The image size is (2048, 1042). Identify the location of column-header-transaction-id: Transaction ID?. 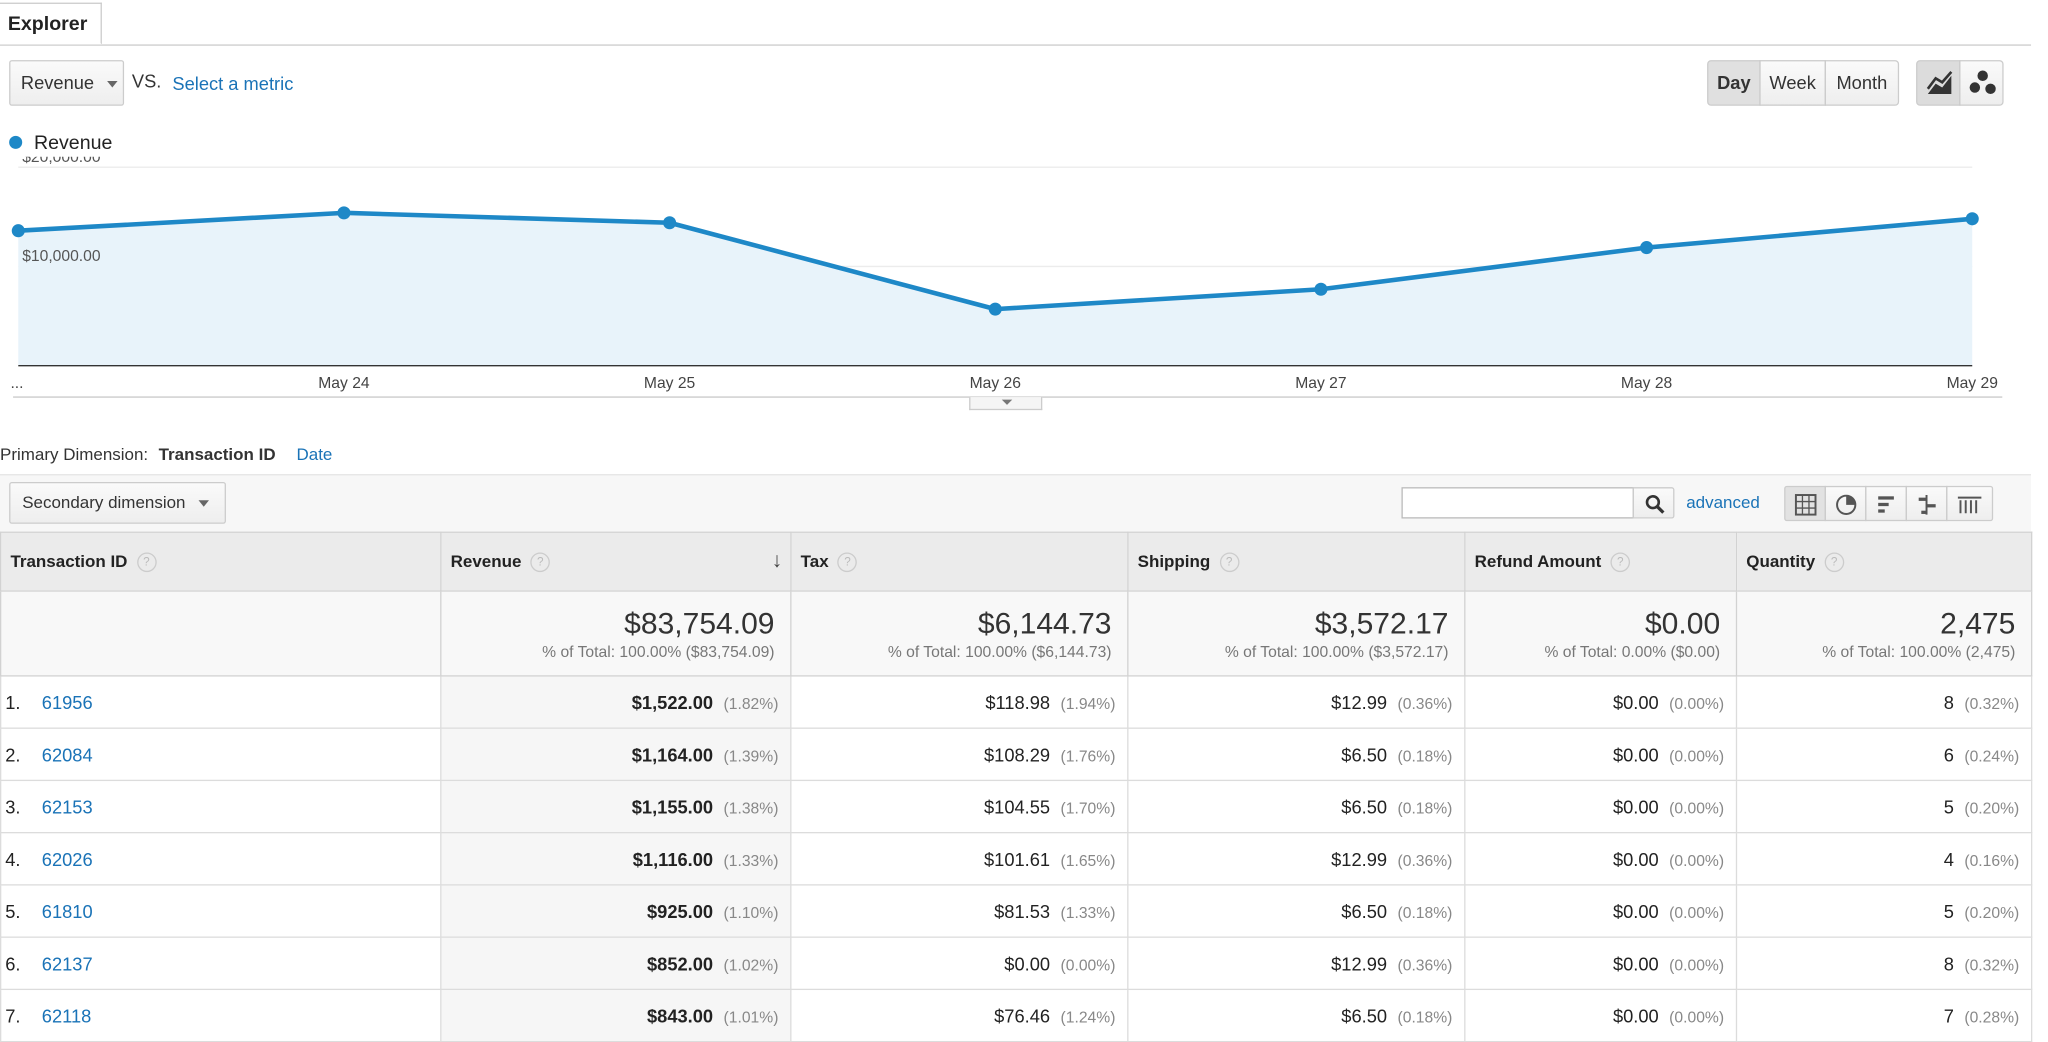
(221, 561).